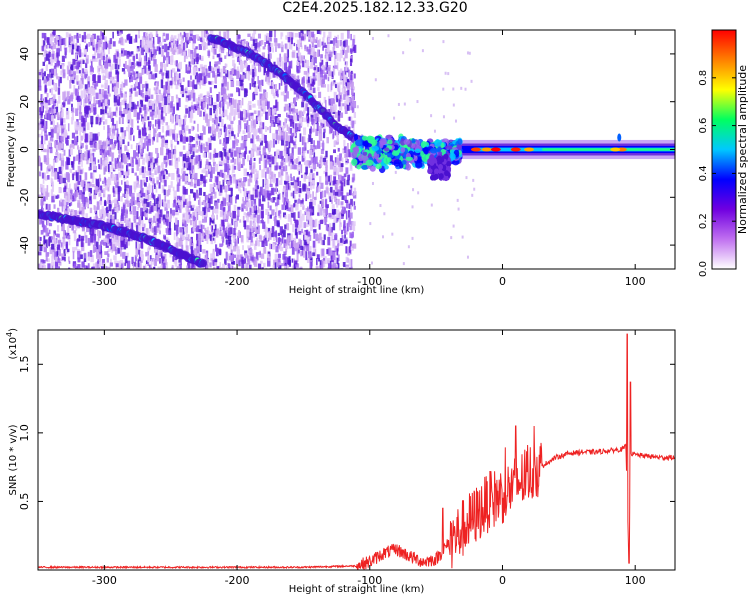 The width and height of the screenshot is (750, 600). What do you see at coordinates (24, 102) in the screenshot?
I see `y-tick-label: 20` at bounding box center [24, 102].